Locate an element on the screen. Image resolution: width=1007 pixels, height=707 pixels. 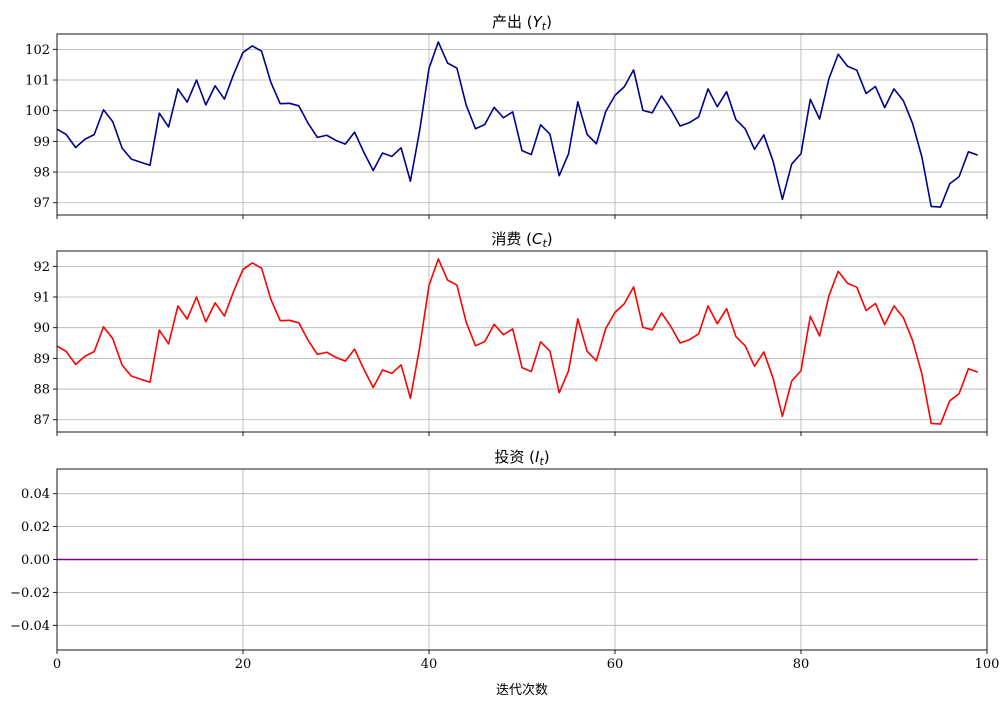
subplot-title: 产出 (Yt) is located at coordinates (522, 23).